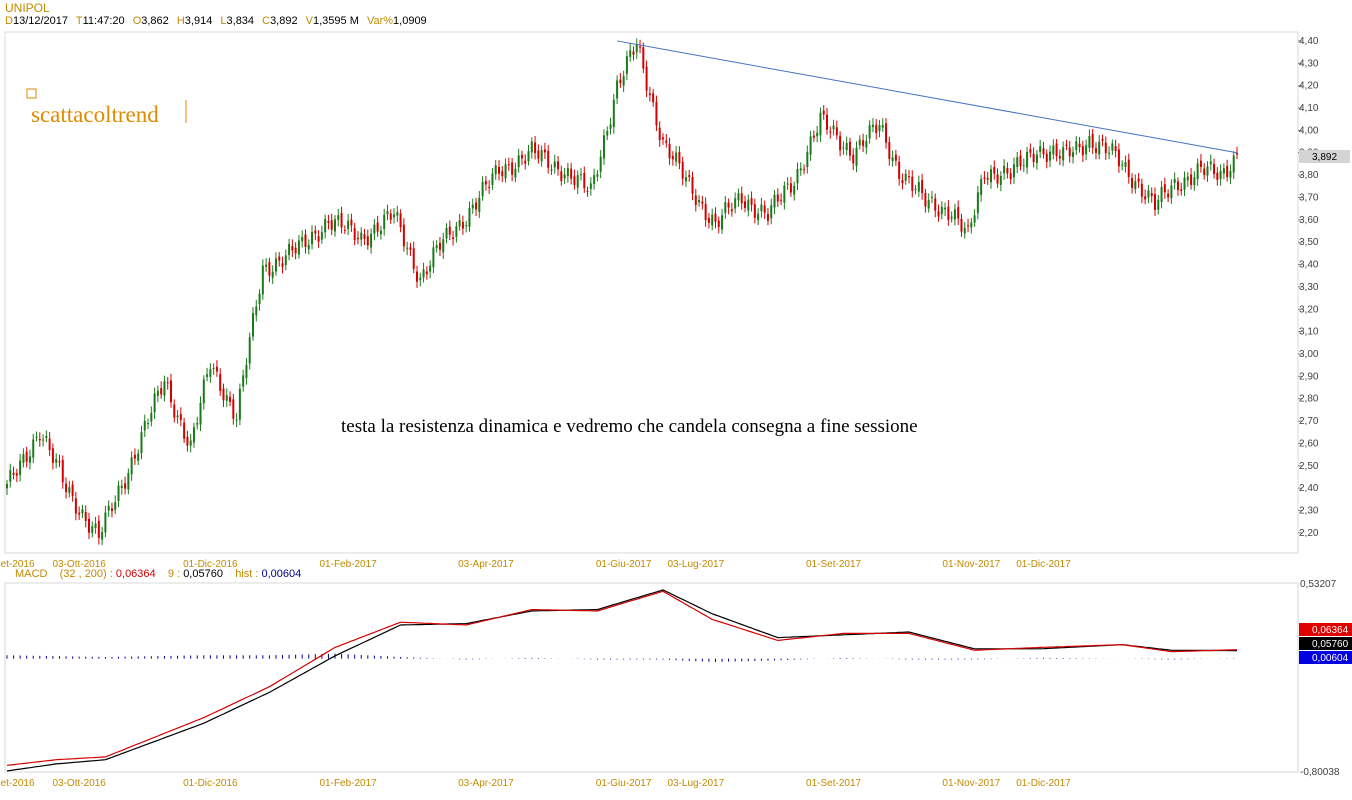 This screenshot has height=800, width=1352. What do you see at coordinates (40, 21) in the screenshot?
I see `quote-value-date: 13/12/2017` at bounding box center [40, 21].